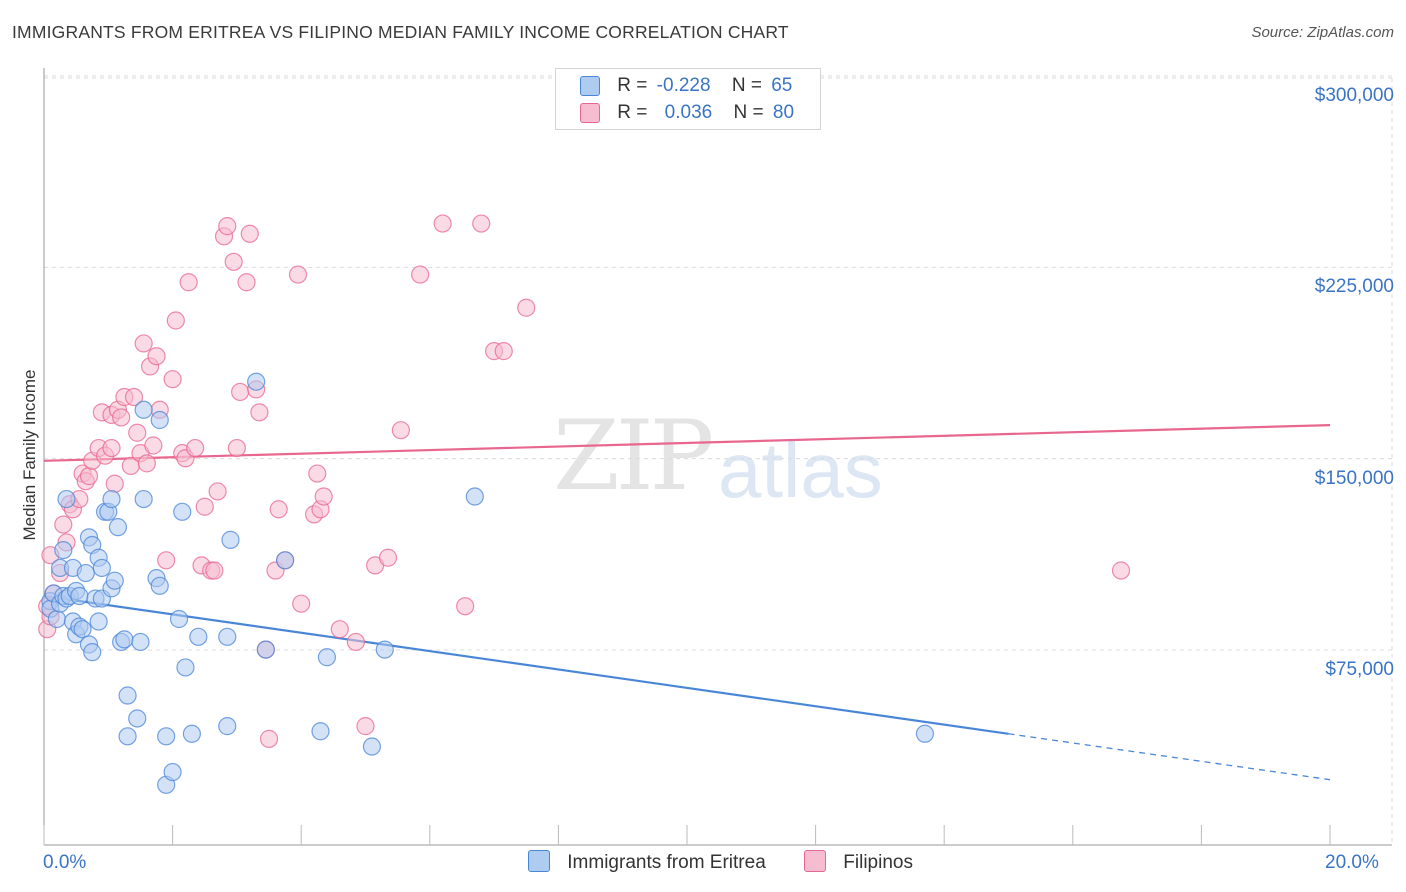  I want to click on y-tick-label: $75,000, so click(1359, 669).